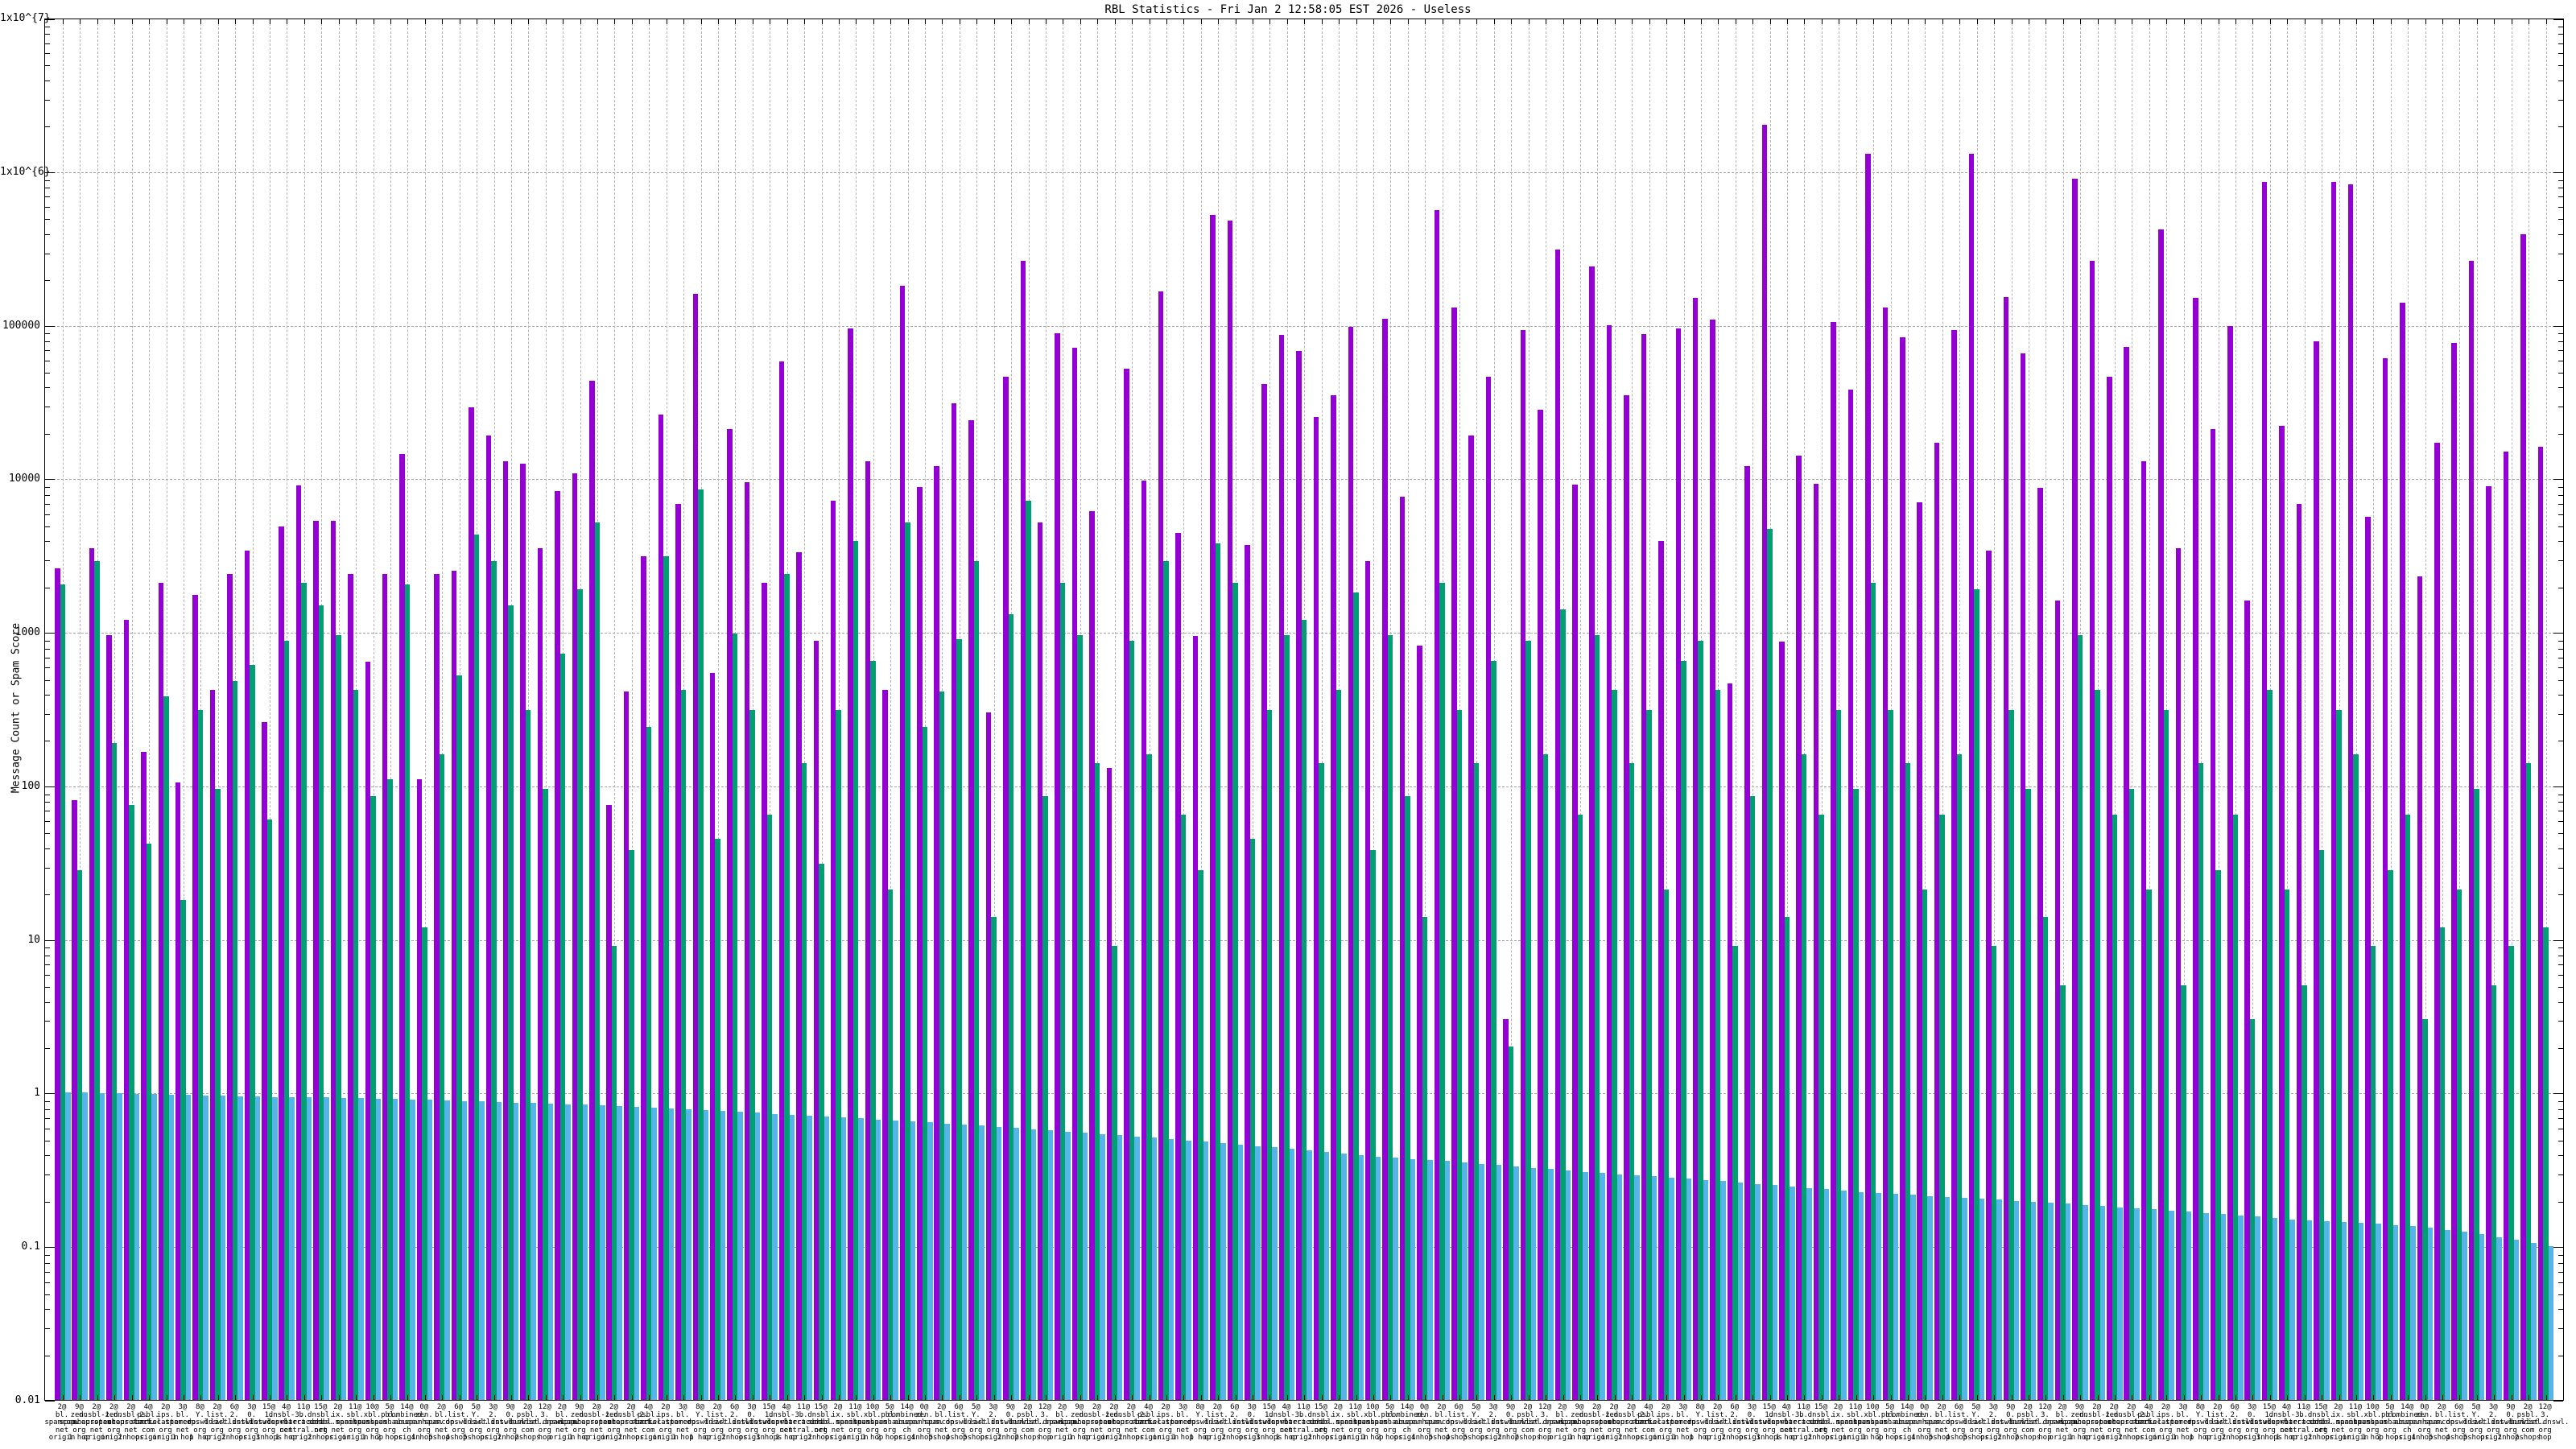  What do you see at coordinates (1303, 1430) in the screenshot?
I see `x-label-line: central.org` at bounding box center [1303, 1430].